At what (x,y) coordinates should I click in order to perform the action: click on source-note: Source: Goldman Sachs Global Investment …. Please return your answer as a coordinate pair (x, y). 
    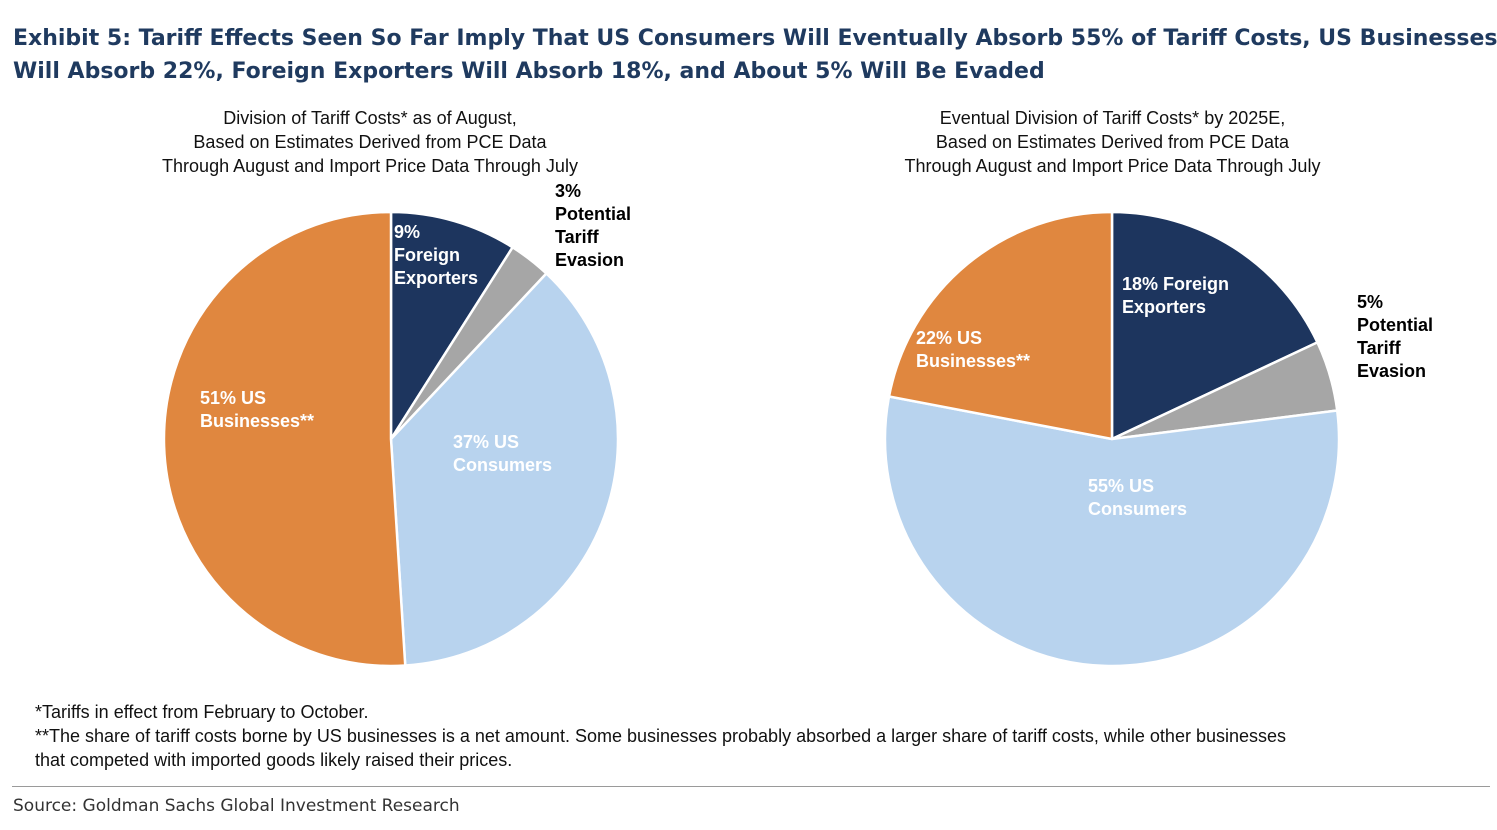
    Looking at the image, I should click on (236, 806).